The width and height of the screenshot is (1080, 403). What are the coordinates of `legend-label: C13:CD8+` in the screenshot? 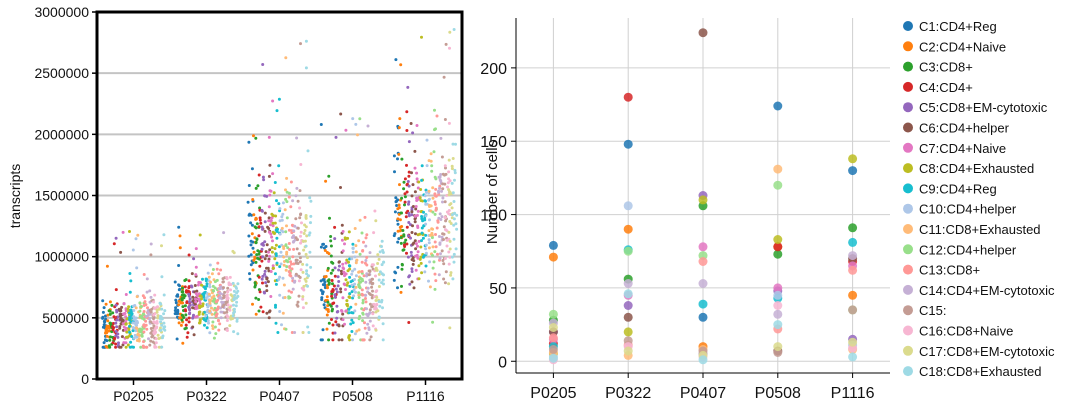 It's located at (949, 270).